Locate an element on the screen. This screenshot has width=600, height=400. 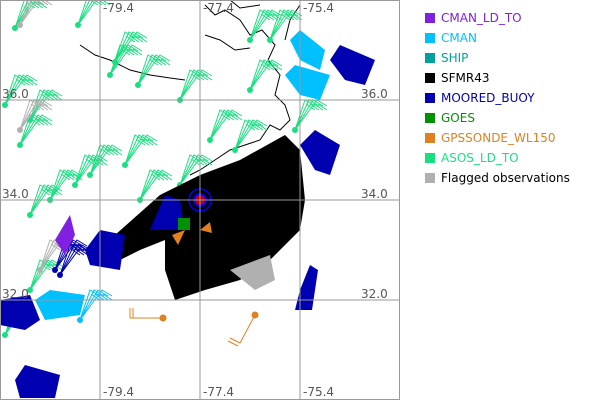
moored-buoy-cluster-center is located at coordinates (167, 212).